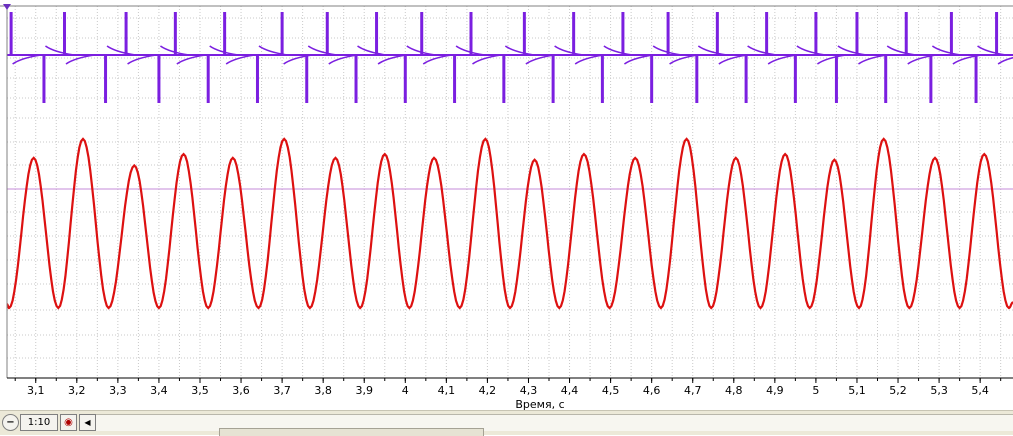 This screenshot has height=436, width=1013. What do you see at coordinates (857, 390) in the screenshot?
I see `x-tick-label: 5,1` at bounding box center [857, 390].